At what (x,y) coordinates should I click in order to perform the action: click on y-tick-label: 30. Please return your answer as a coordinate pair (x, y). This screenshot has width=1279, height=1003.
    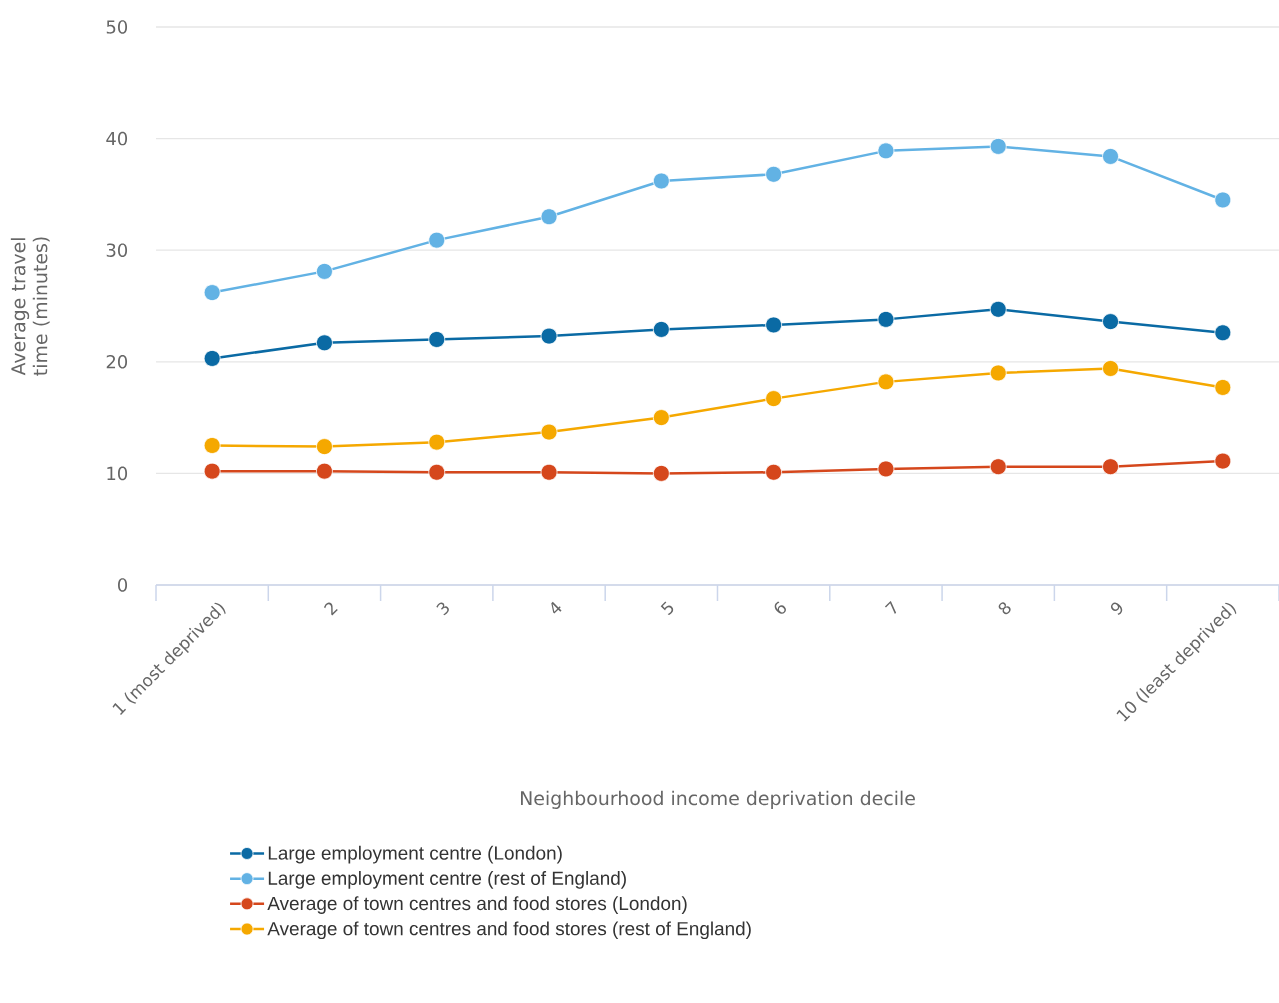
    Looking at the image, I should click on (117, 250).